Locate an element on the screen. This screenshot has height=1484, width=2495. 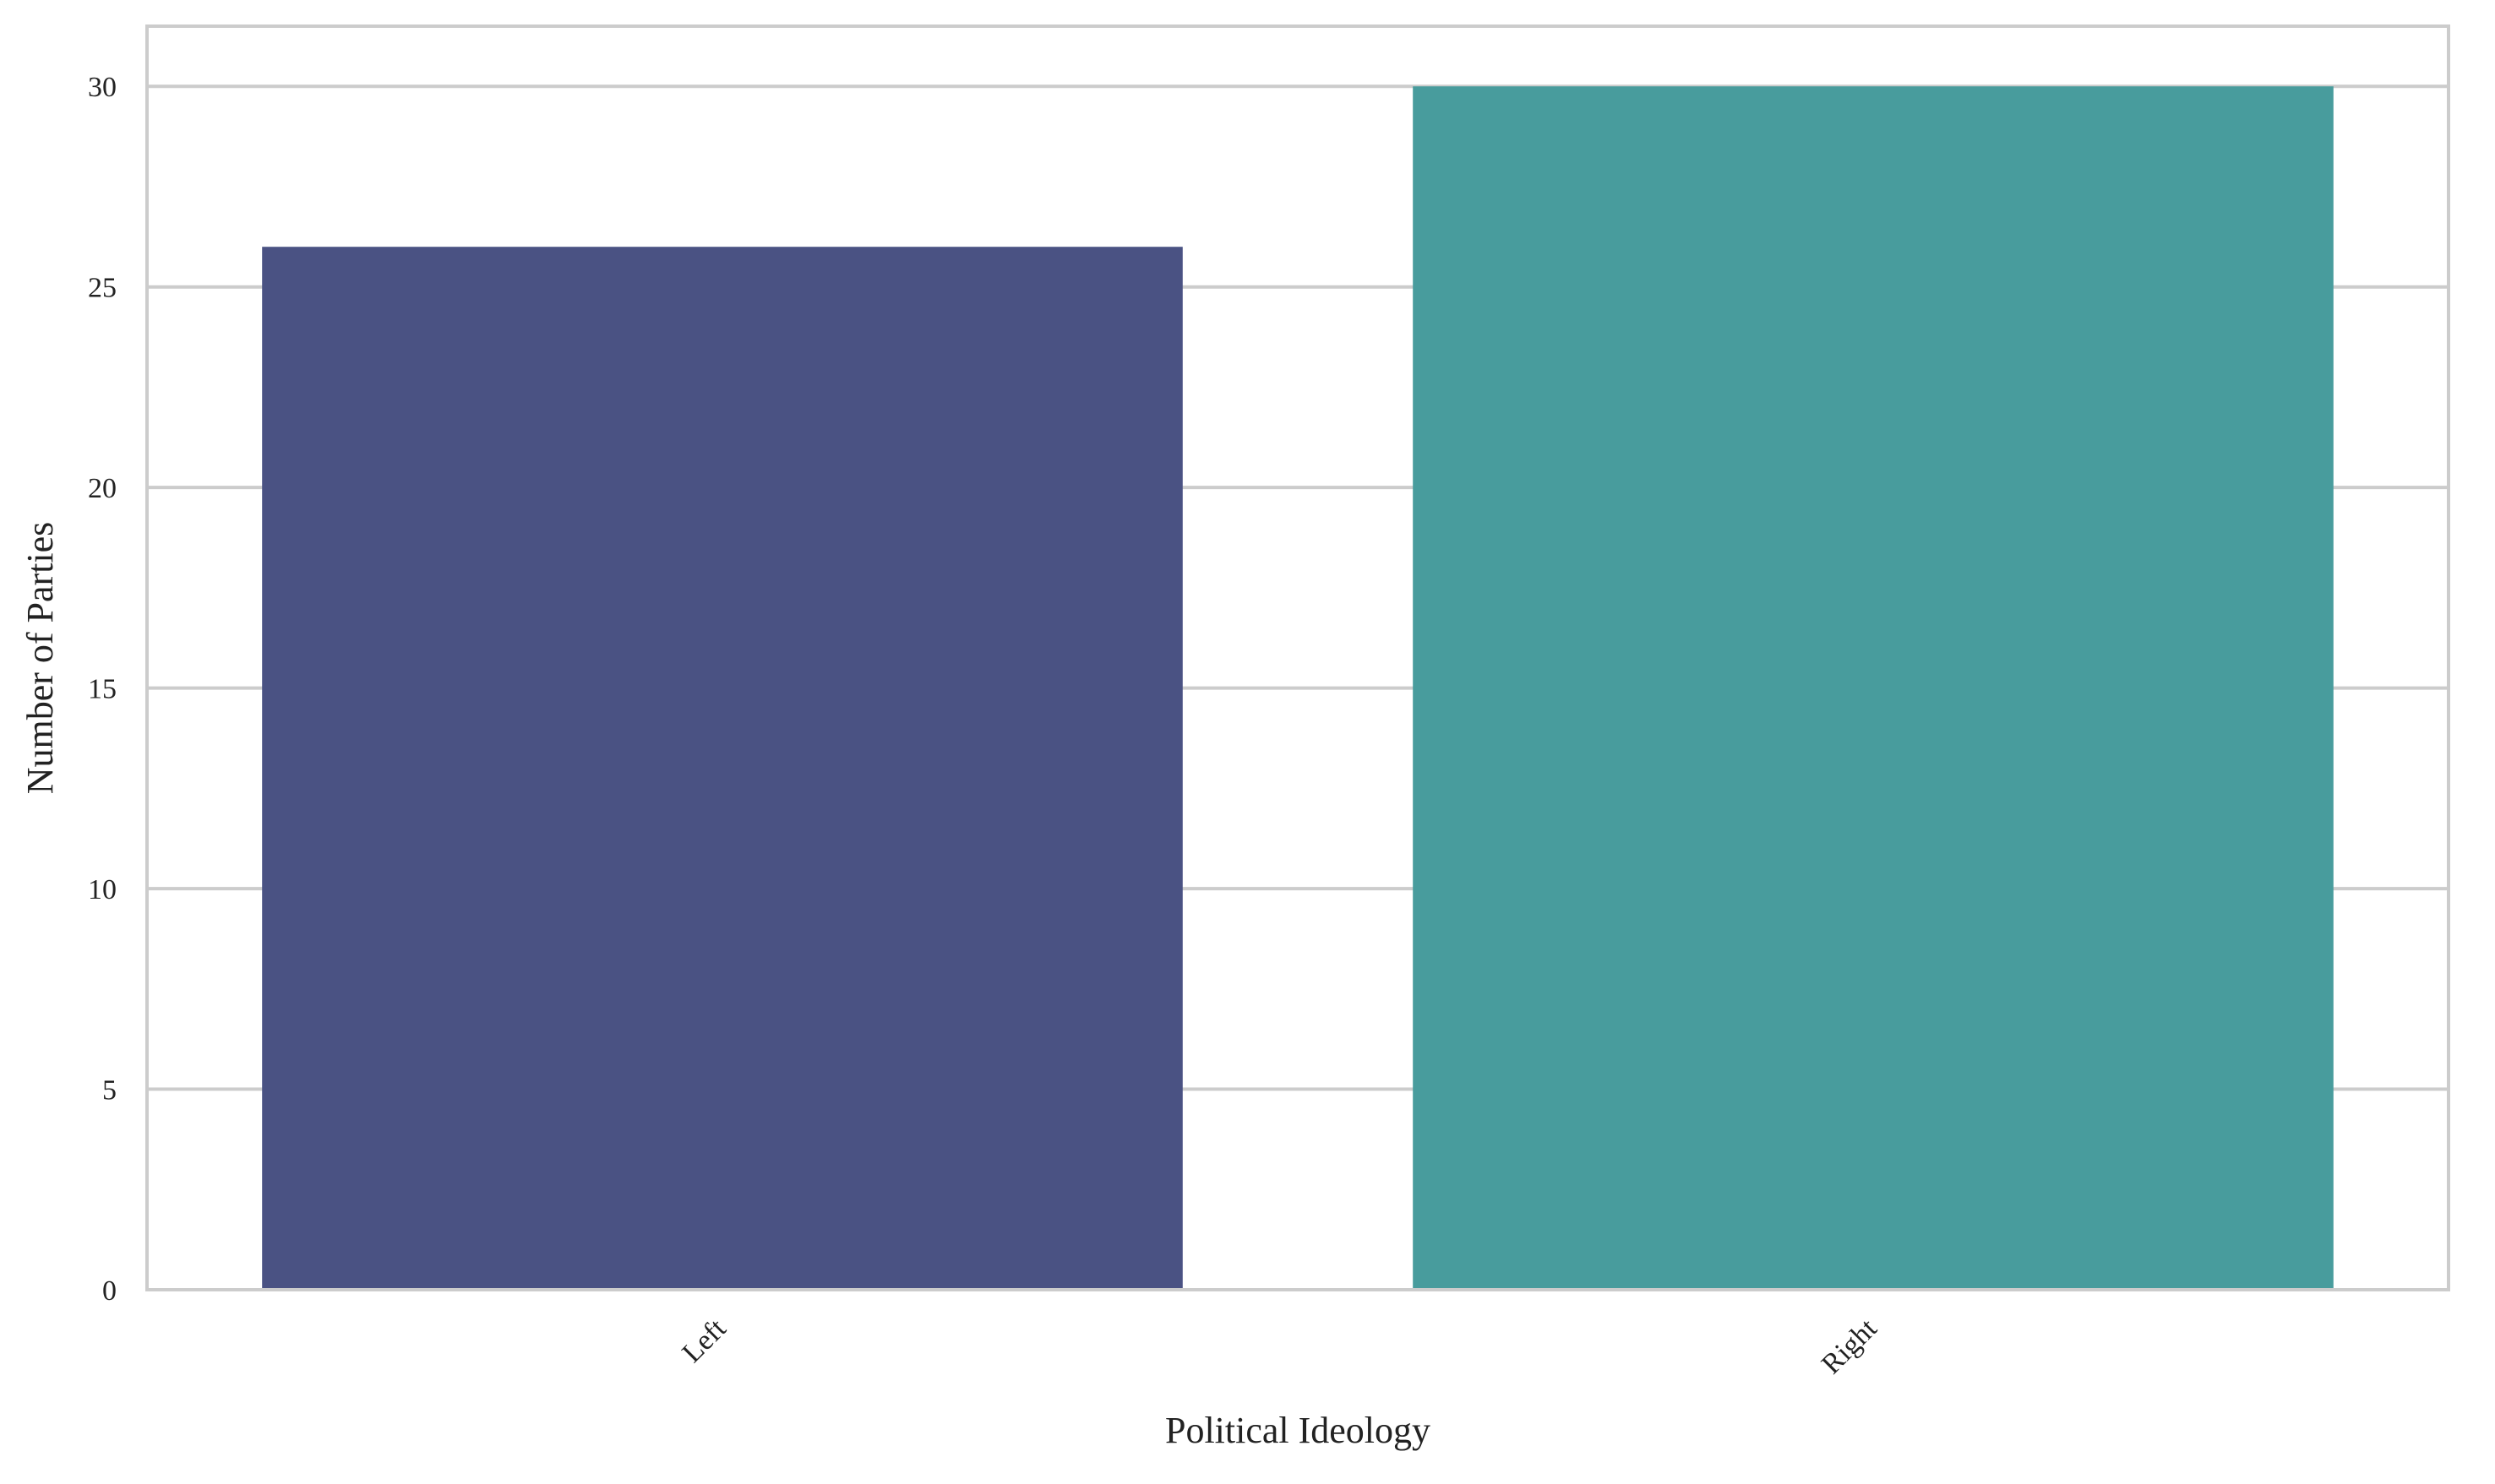
y-tick-label: 5 is located at coordinates (109, 1090).